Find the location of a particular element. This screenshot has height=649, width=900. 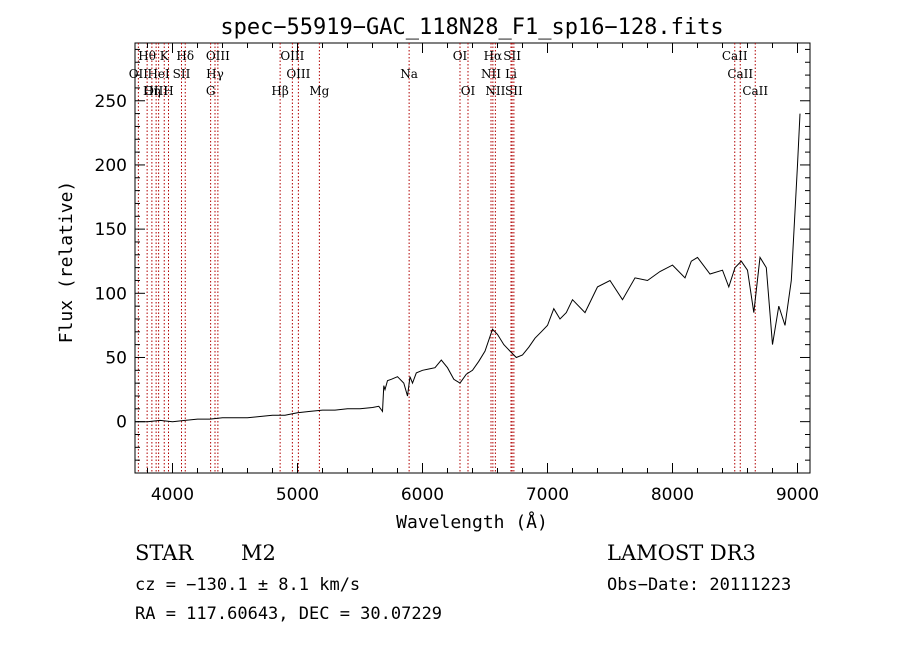

emission-line-label: G is located at coordinates (211, 91).